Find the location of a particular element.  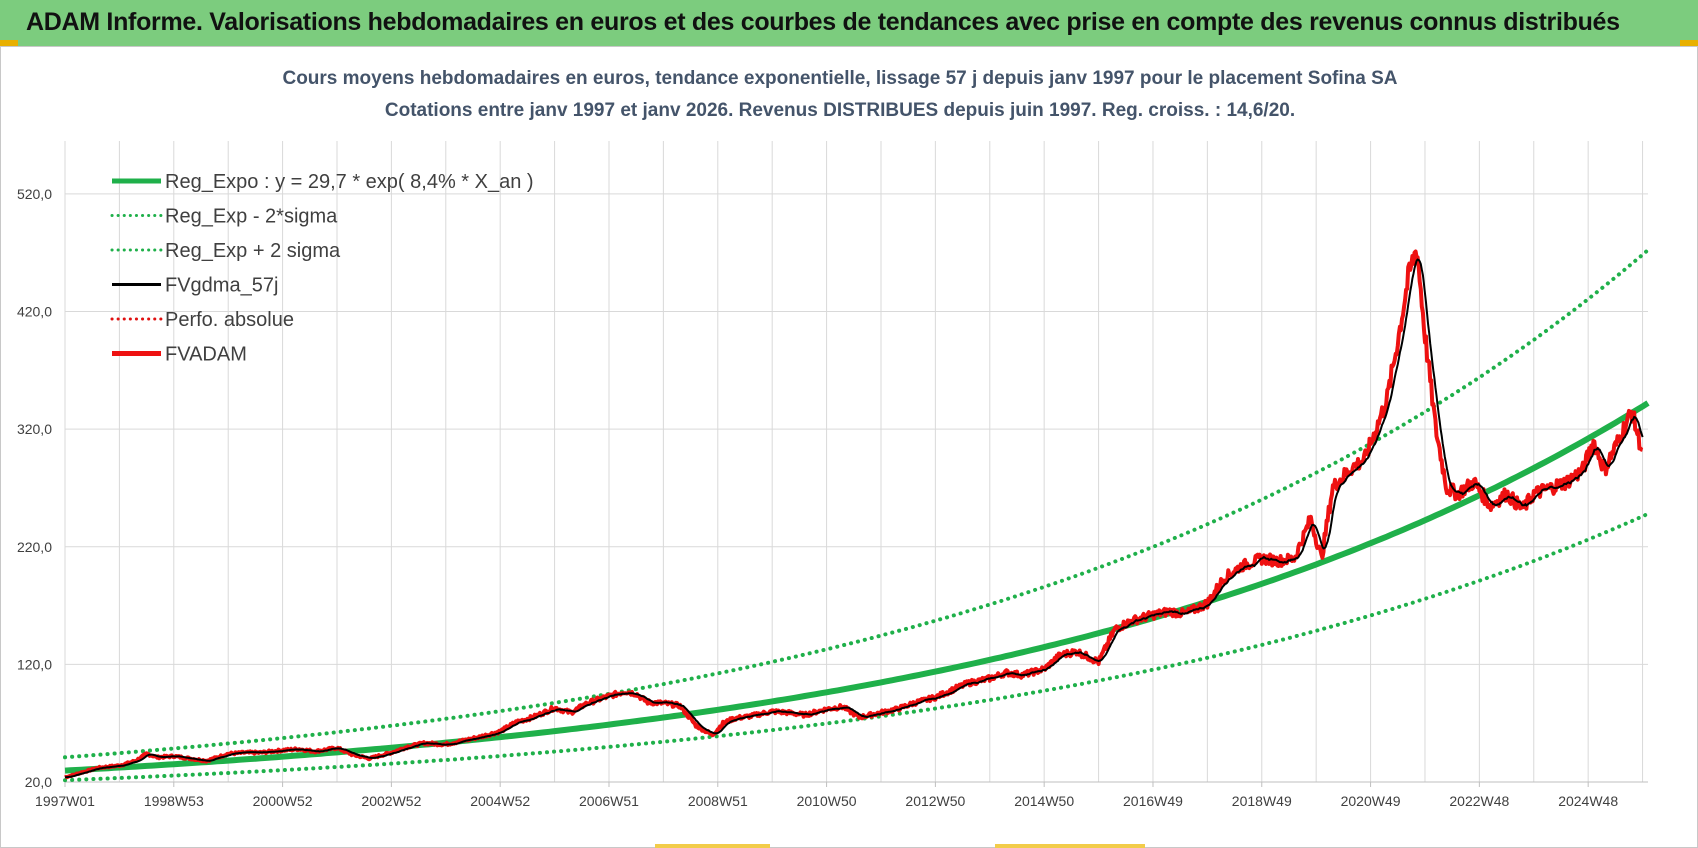

legend-label: FVADAM is located at coordinates (206, 355).